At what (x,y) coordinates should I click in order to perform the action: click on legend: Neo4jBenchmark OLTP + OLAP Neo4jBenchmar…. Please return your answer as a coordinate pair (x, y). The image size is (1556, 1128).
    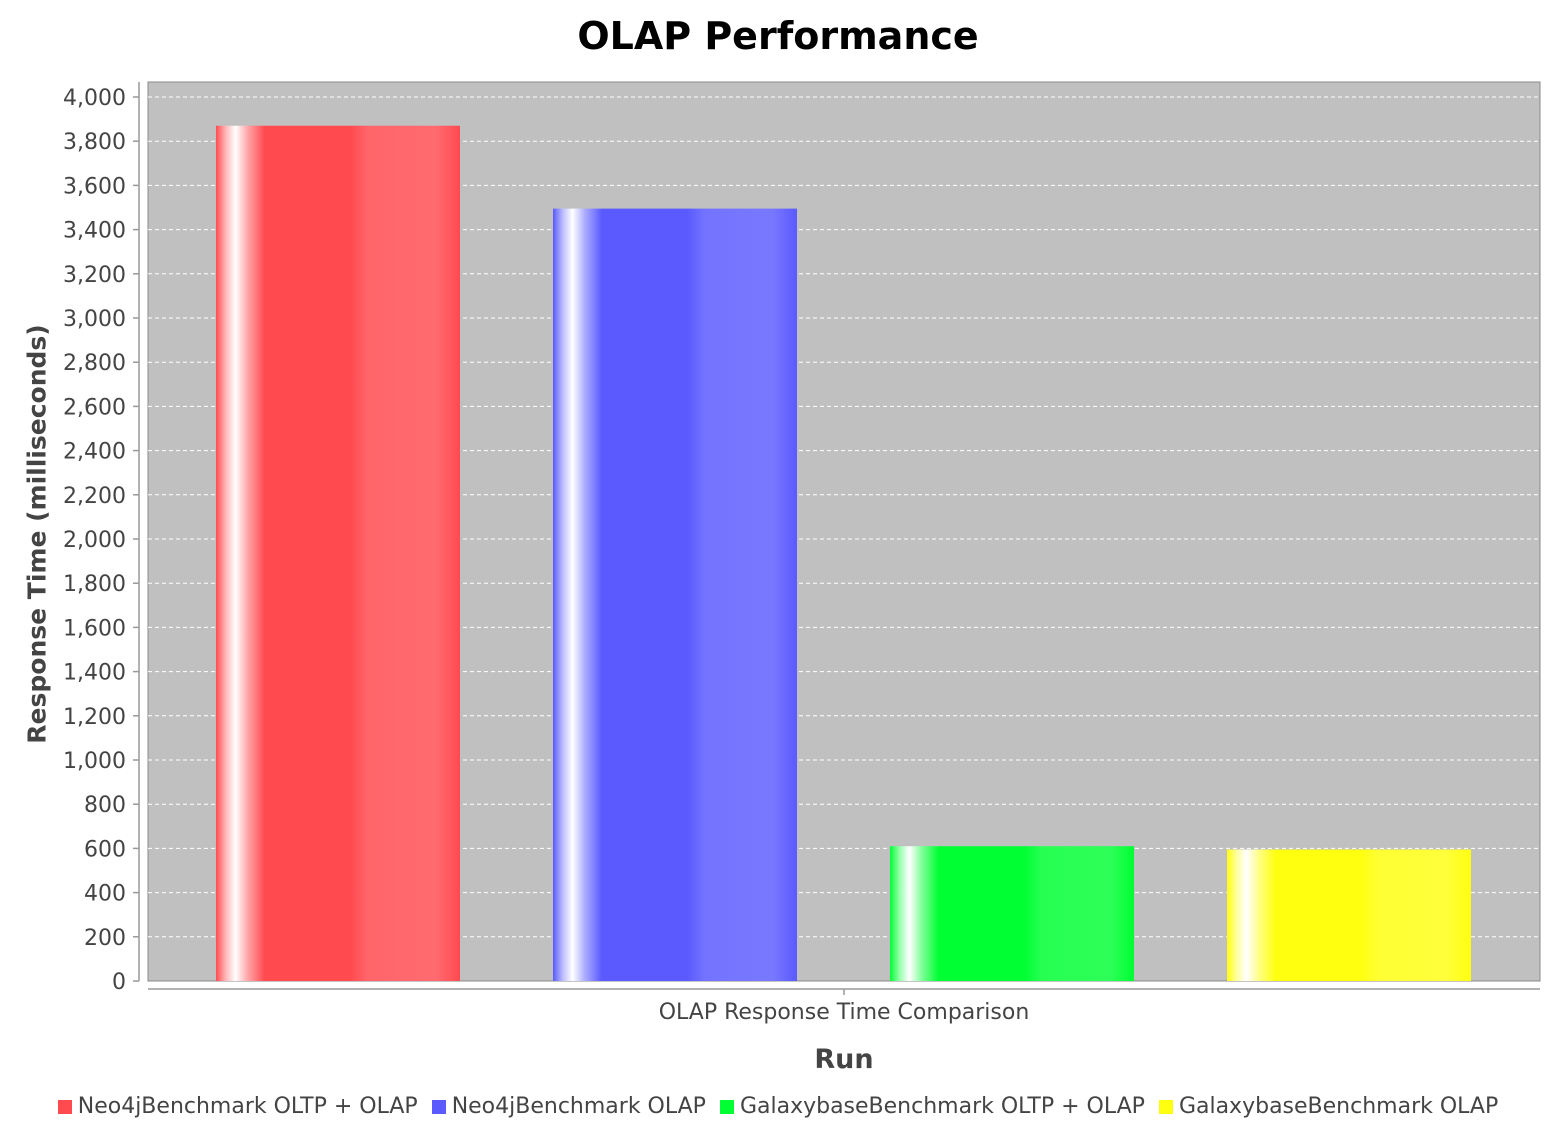
    Looking at the image, I should click on (778, 1106).